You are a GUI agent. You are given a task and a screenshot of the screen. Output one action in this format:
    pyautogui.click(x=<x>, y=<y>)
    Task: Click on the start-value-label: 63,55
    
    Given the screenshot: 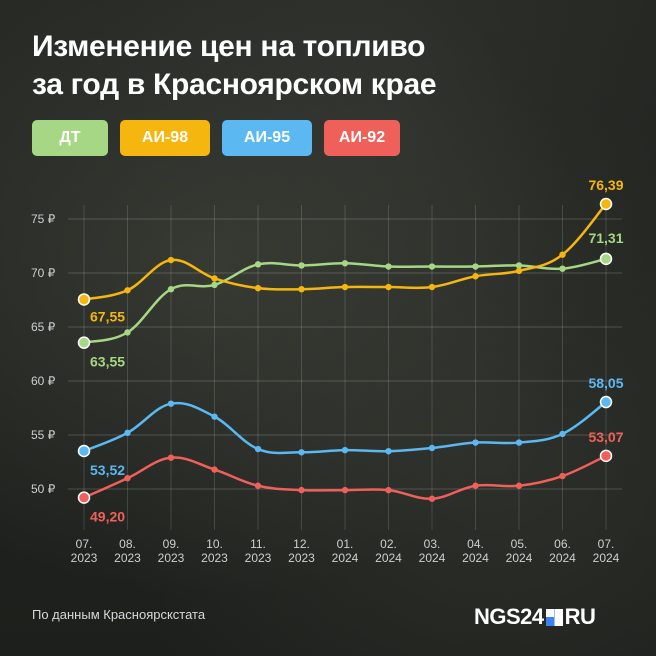 What is the action you would take?
    pyautogui.click(x=107, y=362)
    